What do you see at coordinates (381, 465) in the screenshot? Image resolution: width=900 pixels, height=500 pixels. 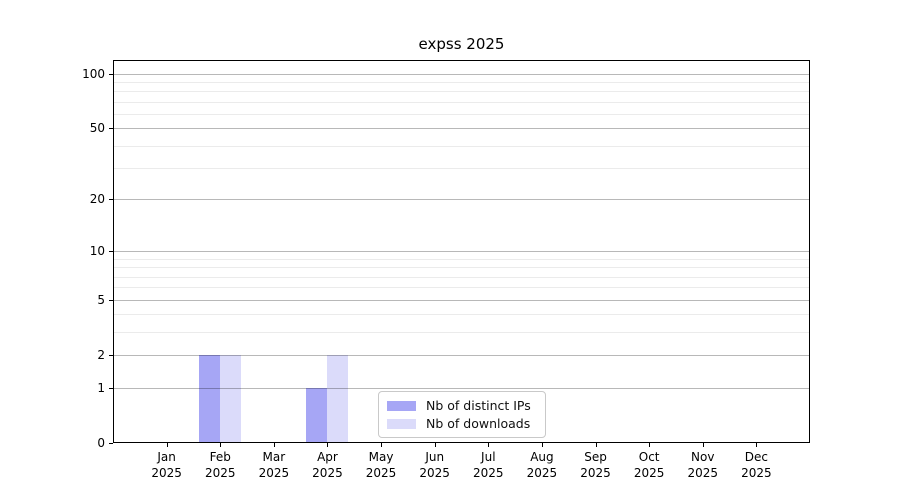 I see `x-tick-label: May 2025` at bounding box center [381, 465].